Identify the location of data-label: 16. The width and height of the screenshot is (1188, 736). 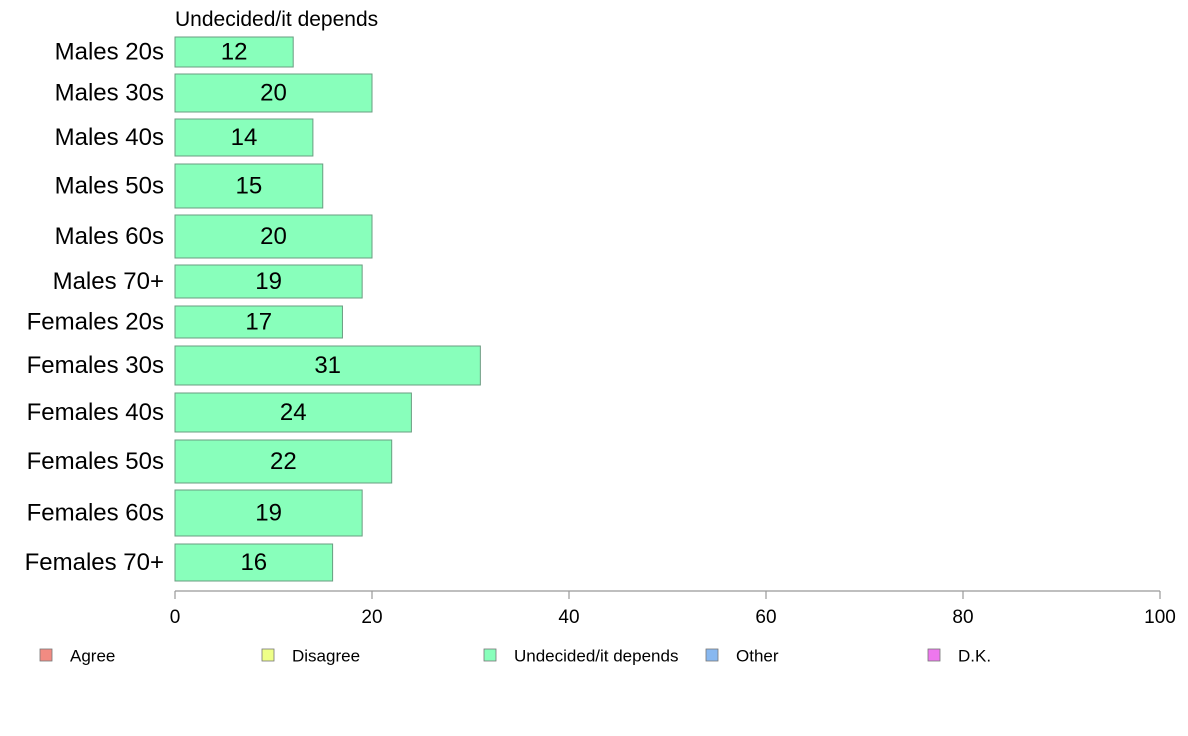
(253, 562).